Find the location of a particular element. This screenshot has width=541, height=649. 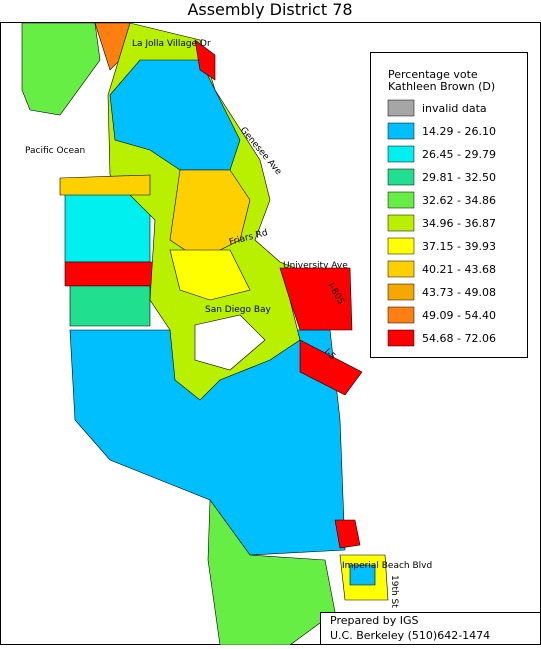

legend-label: 43.73 - 49.08 is located at coordinates (459, 292).